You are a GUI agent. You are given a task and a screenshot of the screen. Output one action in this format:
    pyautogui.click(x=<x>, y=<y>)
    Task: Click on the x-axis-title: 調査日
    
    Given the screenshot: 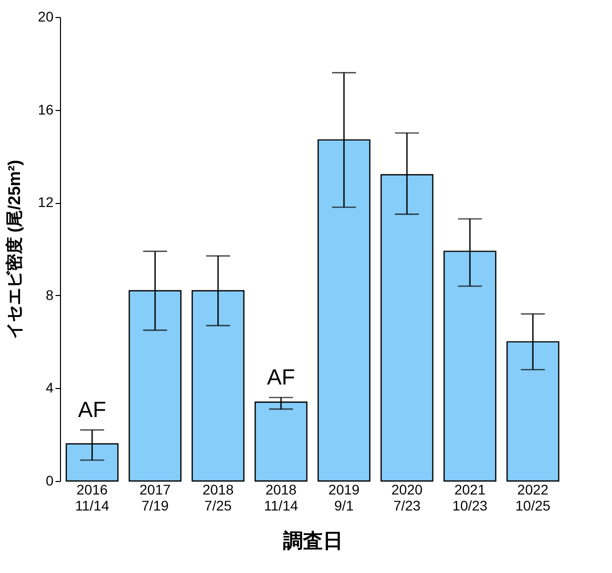 What is the action you would take?
    pyautogui.click(x=313, y=541)
    